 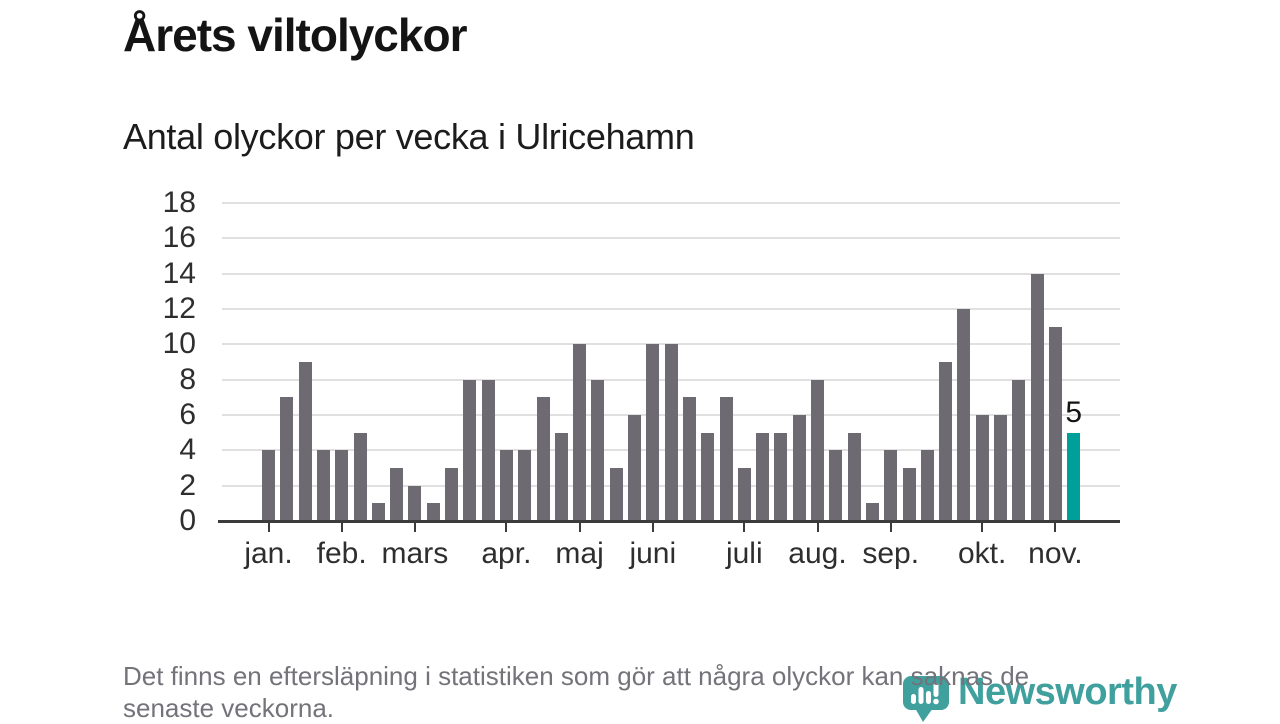 I want to click on bar-week-current, so click(x=1074, y=476).